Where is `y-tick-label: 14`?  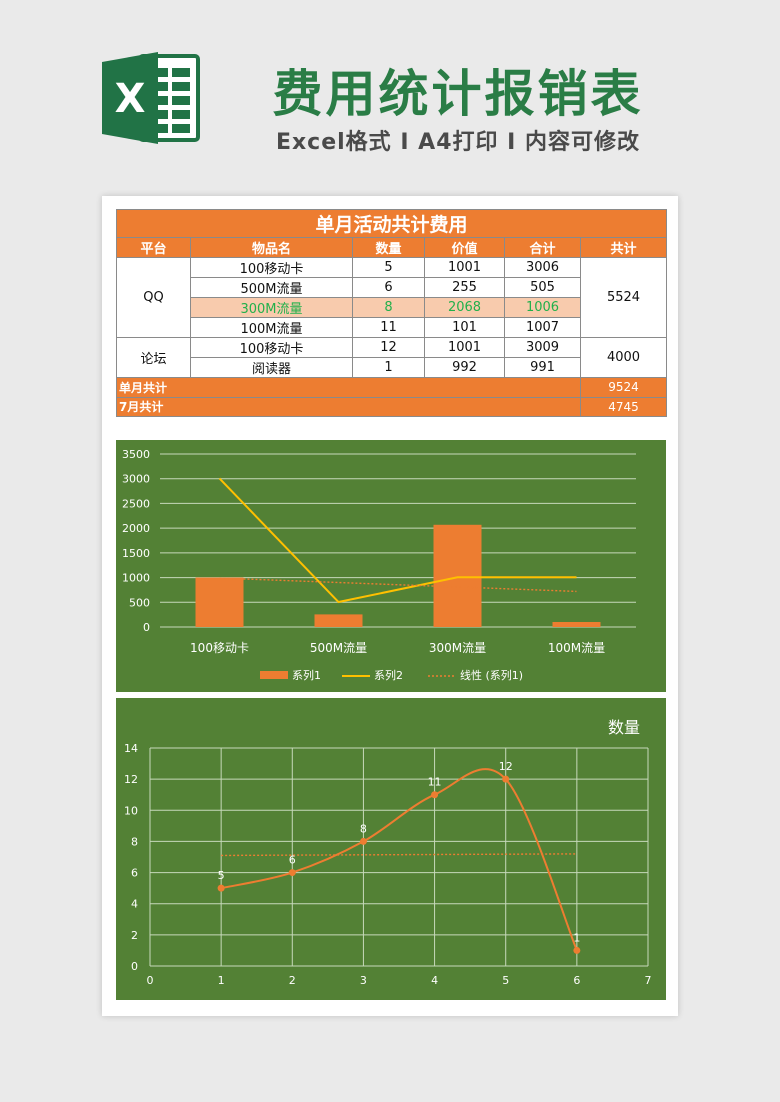 y-tick-label: 14 is located at coordinates (131, 748).